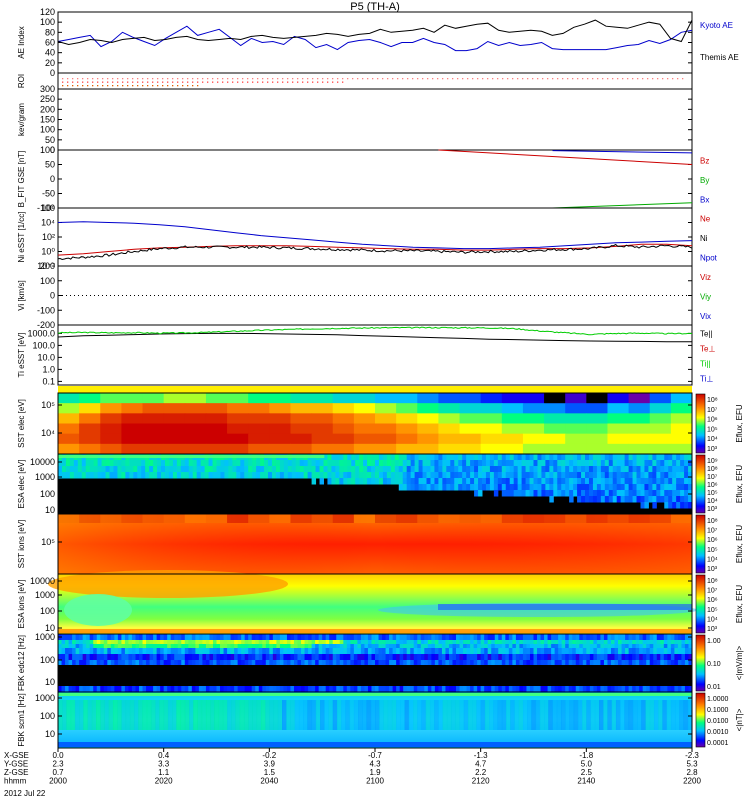 Image resolution: width=750 pixels, height=800 pixels. Describe the element at coordinates (47, 99) in the screenshot. I see `y-tick-label: 250` at that location.